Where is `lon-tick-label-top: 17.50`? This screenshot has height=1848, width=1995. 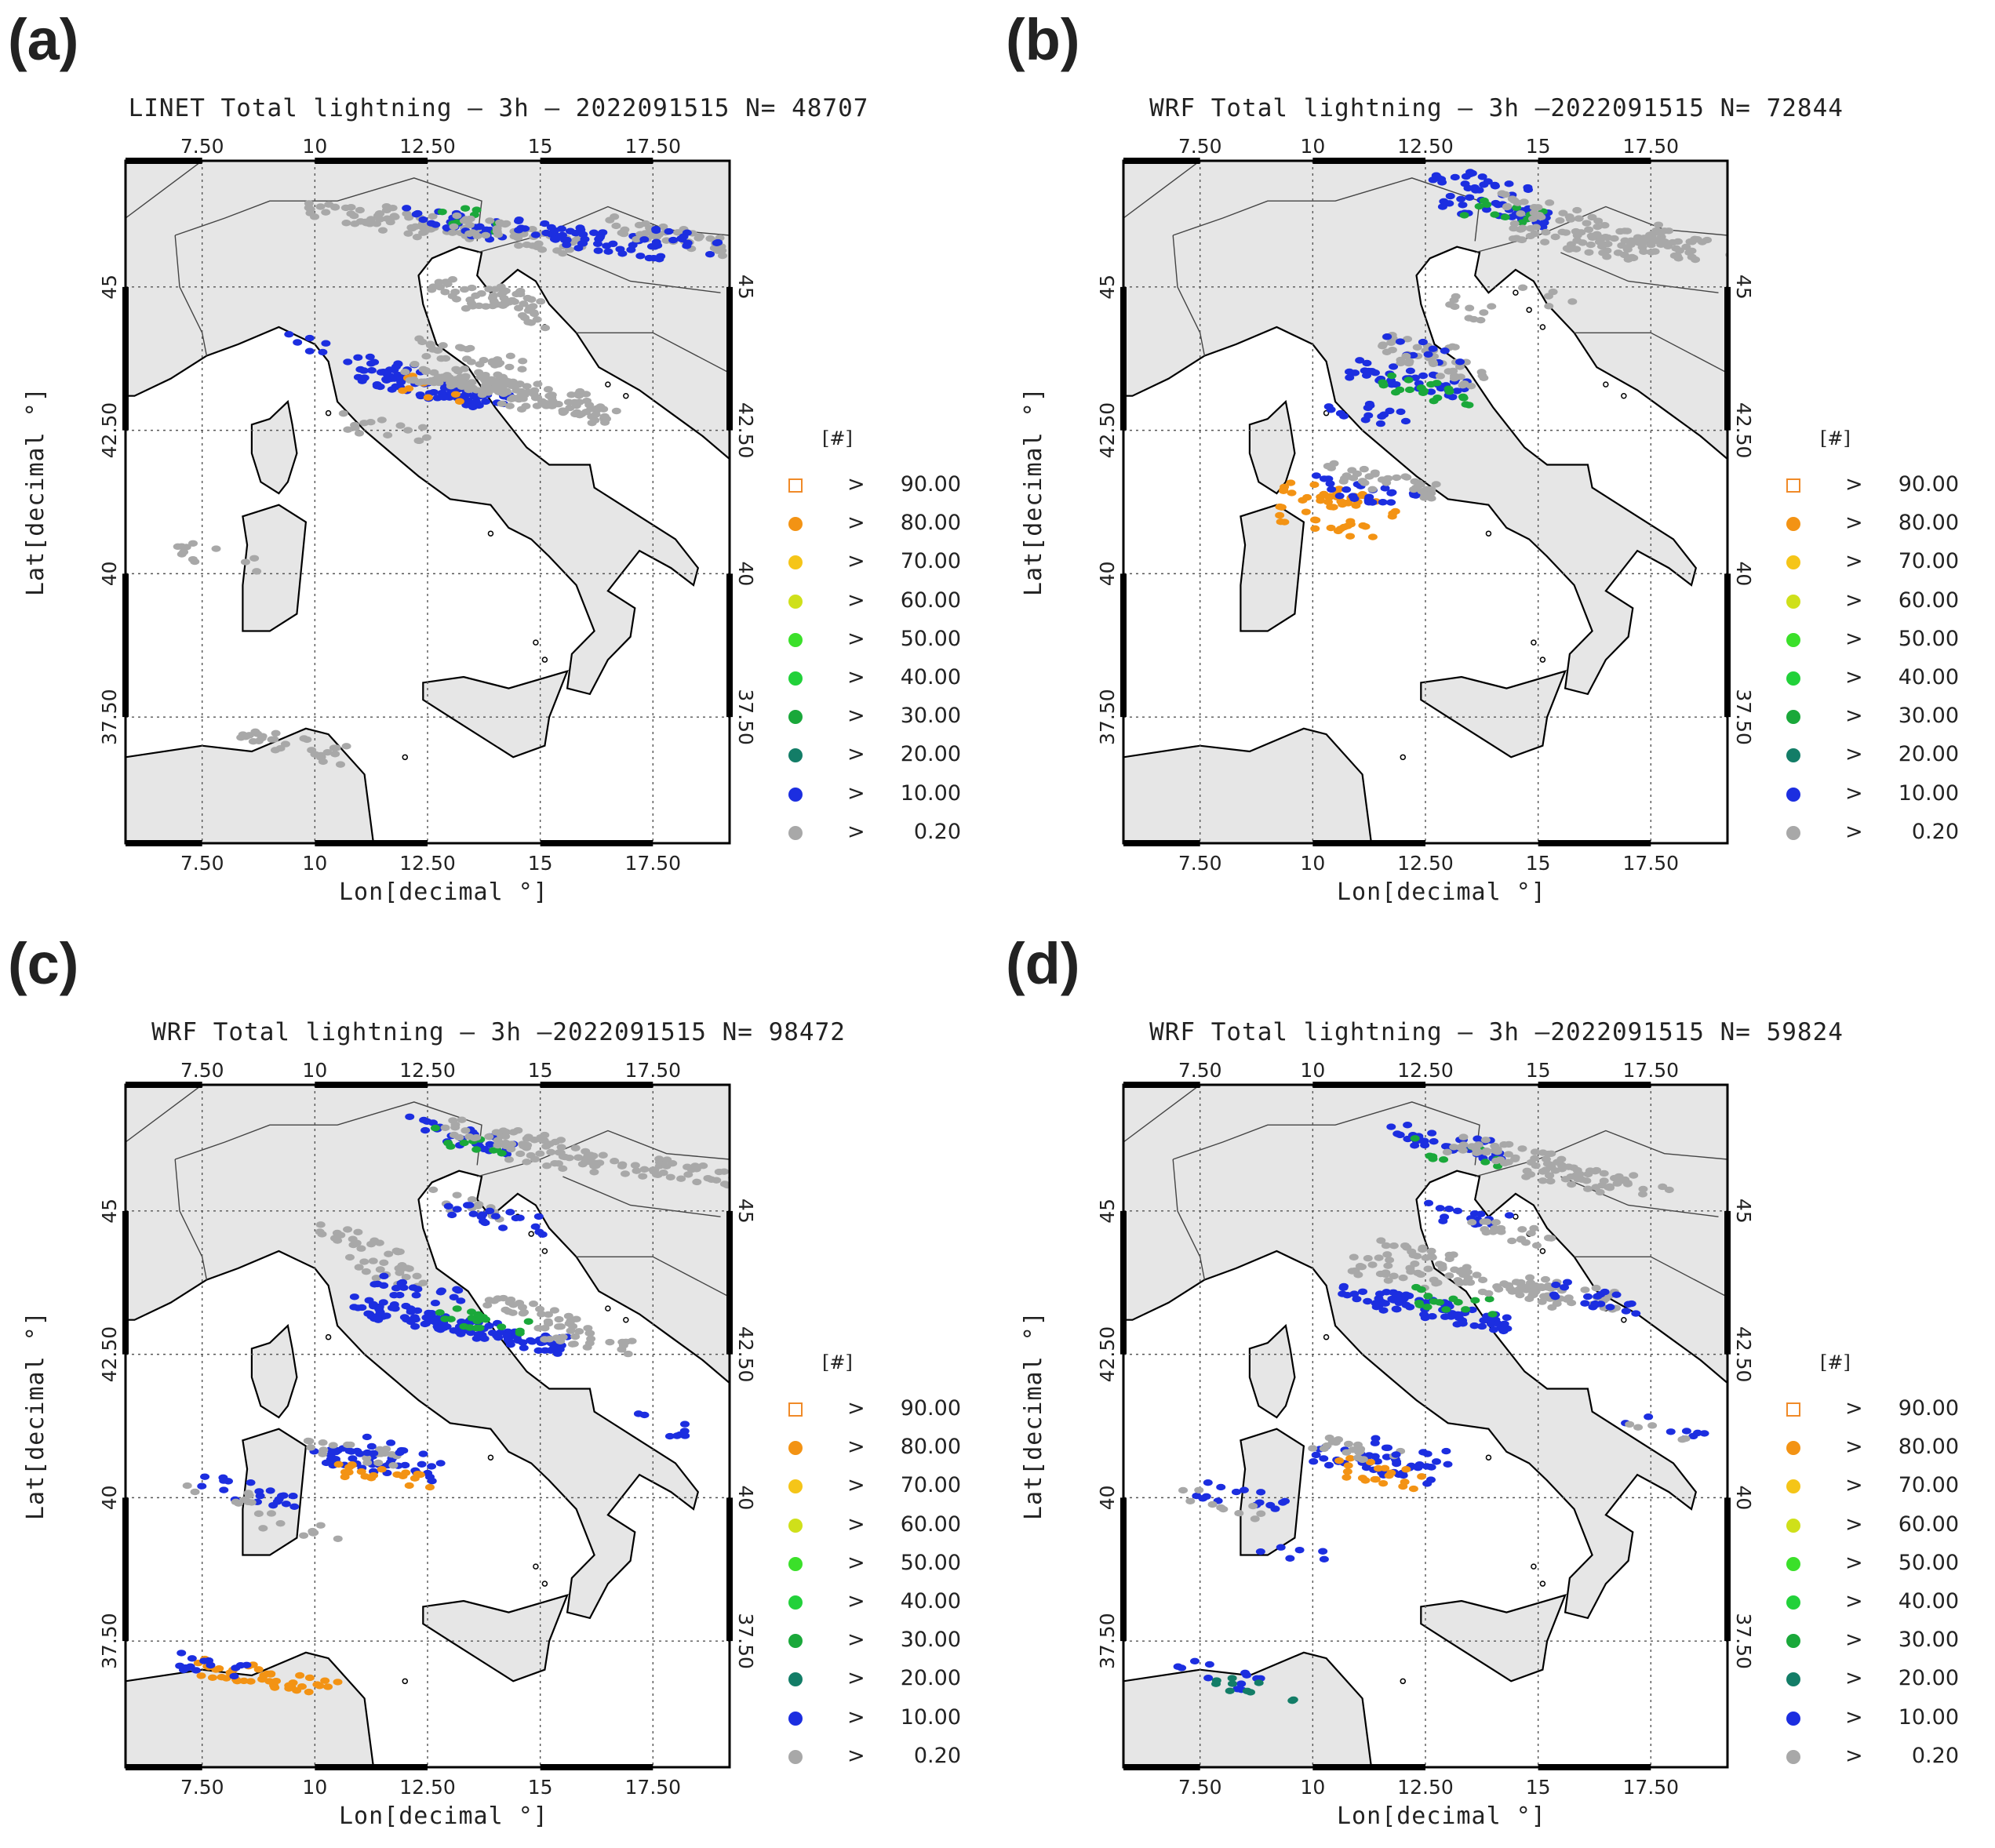
lon-tick-label-top: 17.50 is located at coordinates (653, 146).